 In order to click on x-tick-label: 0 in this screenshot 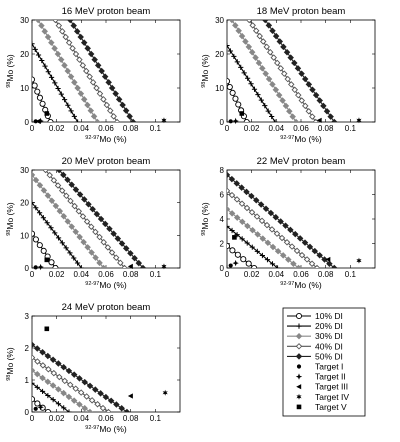, I will do `click(32, 418)`.